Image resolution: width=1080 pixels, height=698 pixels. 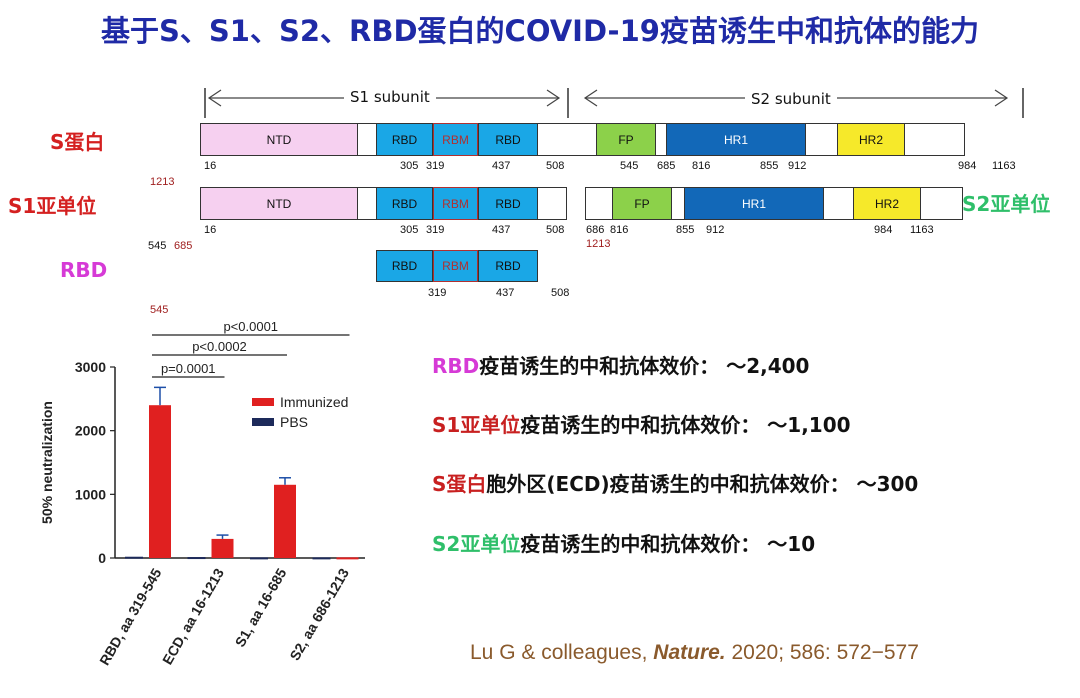 I want to click on row-label-s1: S1亚单位, so click(x=52, y=206).